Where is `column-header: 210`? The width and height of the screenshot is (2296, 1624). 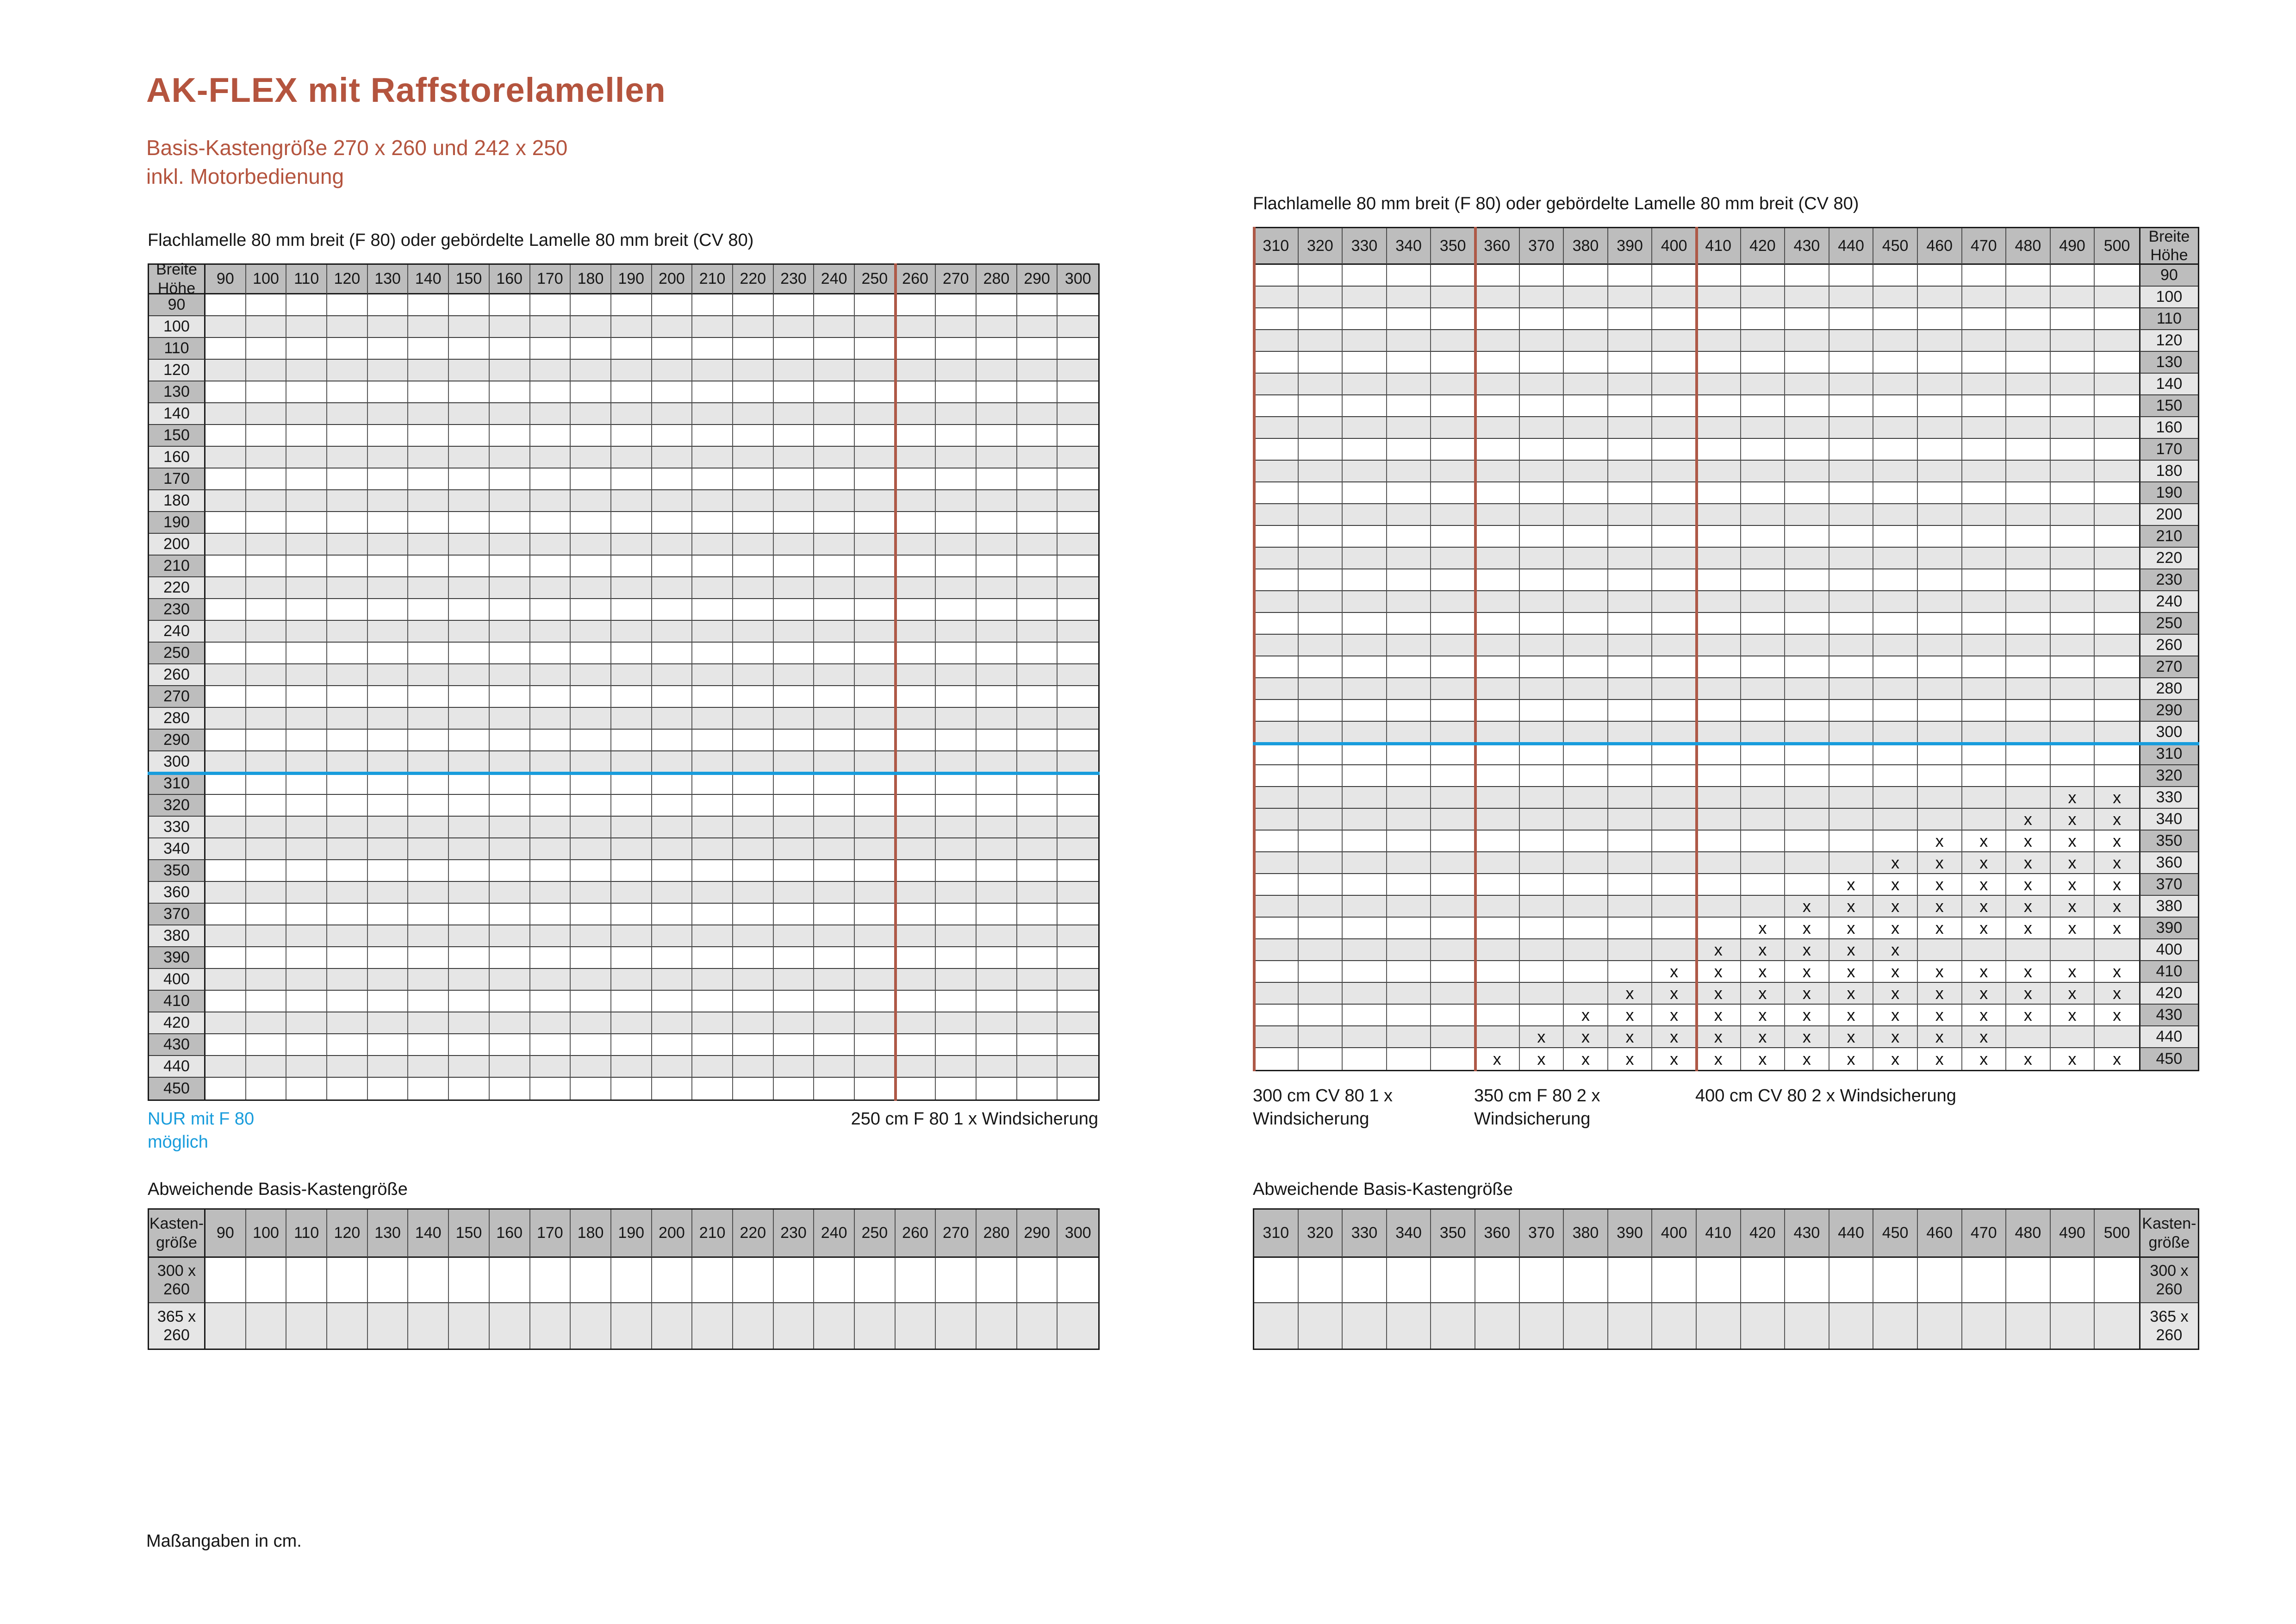
column-header: 210 is located at coordinates (712, 279).